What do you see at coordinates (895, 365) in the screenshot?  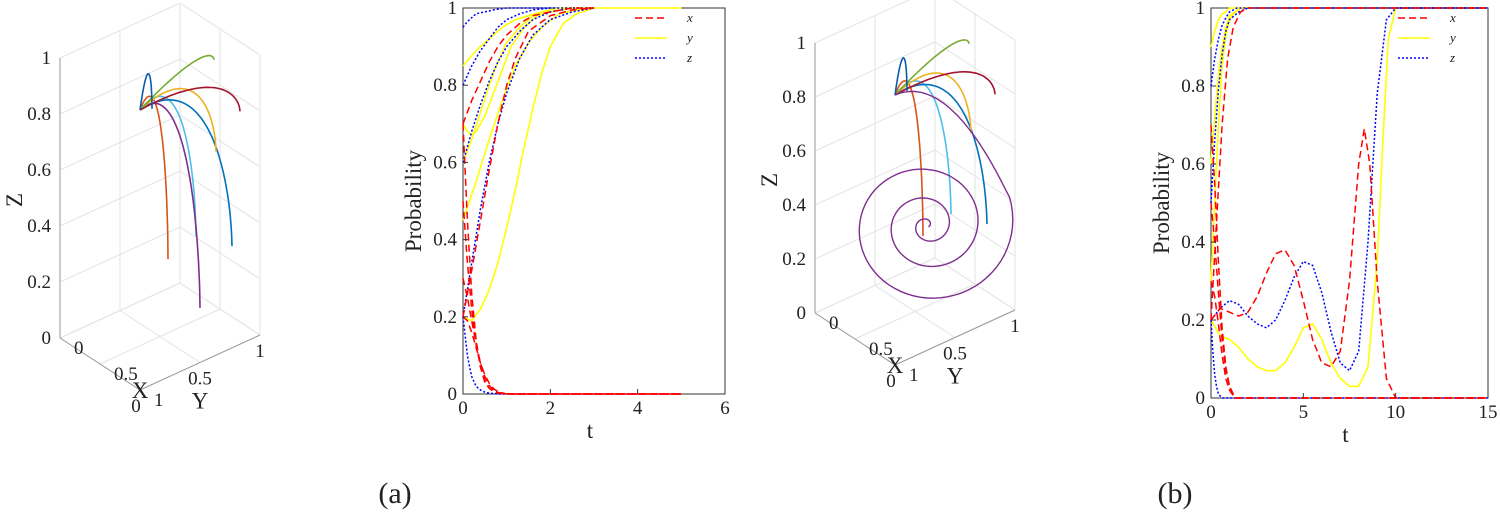 I see `x-axis-label: X` at bounding box center [895, 365].